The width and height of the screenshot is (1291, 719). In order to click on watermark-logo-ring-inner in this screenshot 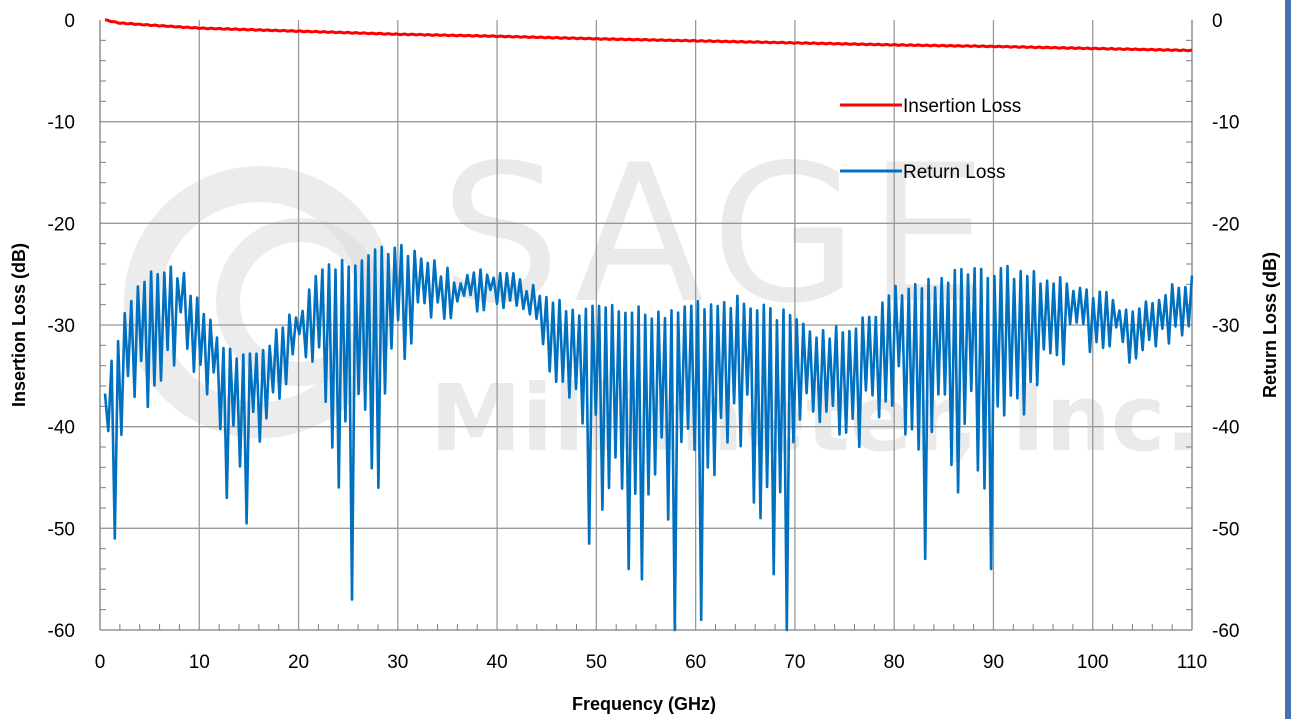, I will do `click(300, 302)`.